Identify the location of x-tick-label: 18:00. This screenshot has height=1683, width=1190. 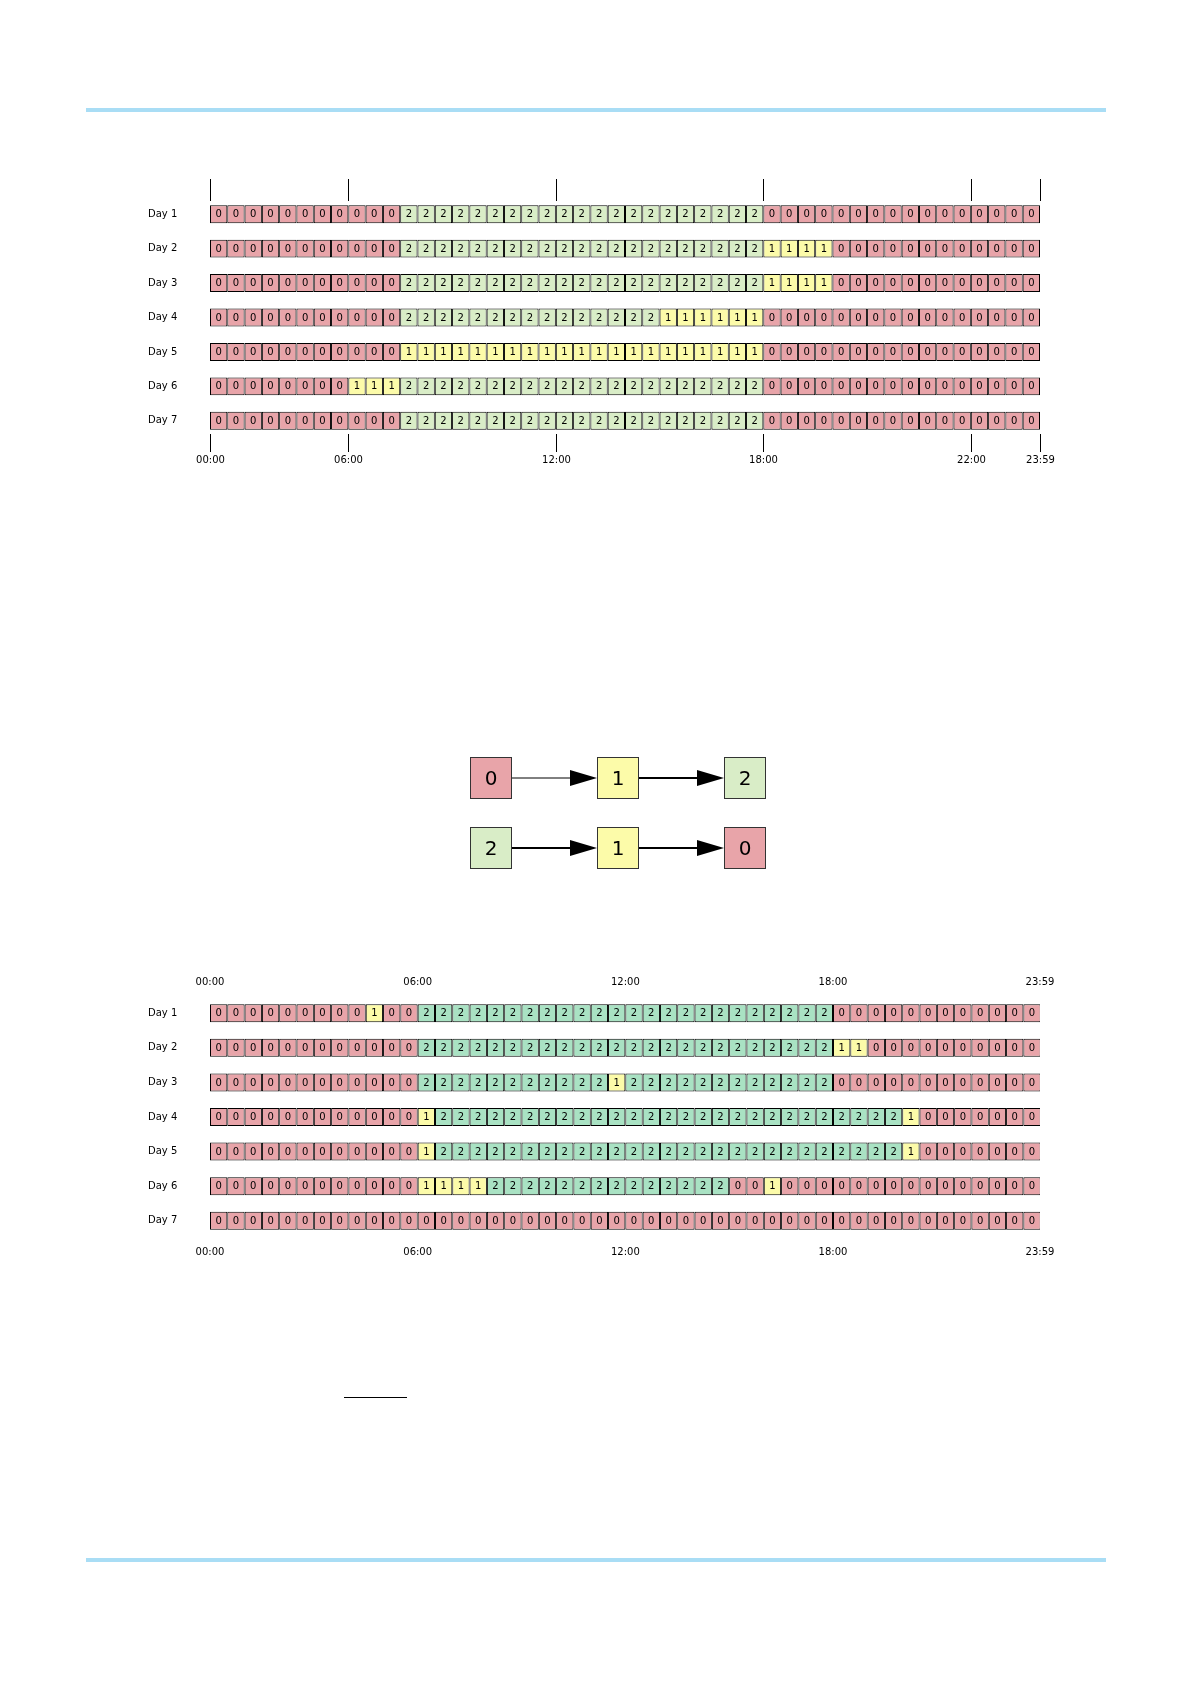
(833, 1251).